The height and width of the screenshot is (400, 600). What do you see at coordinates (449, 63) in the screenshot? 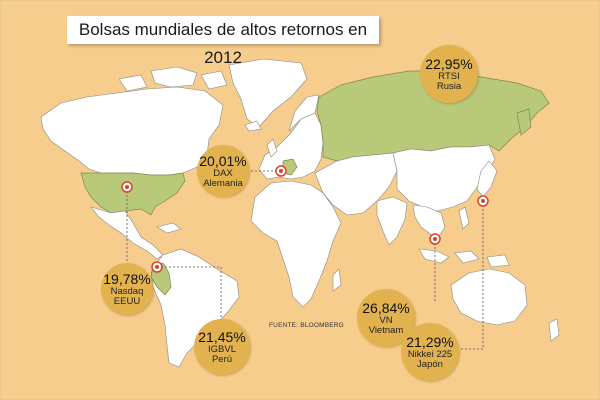
I see `bubble-pct: 22,95%` at bounding box center [449, 63].